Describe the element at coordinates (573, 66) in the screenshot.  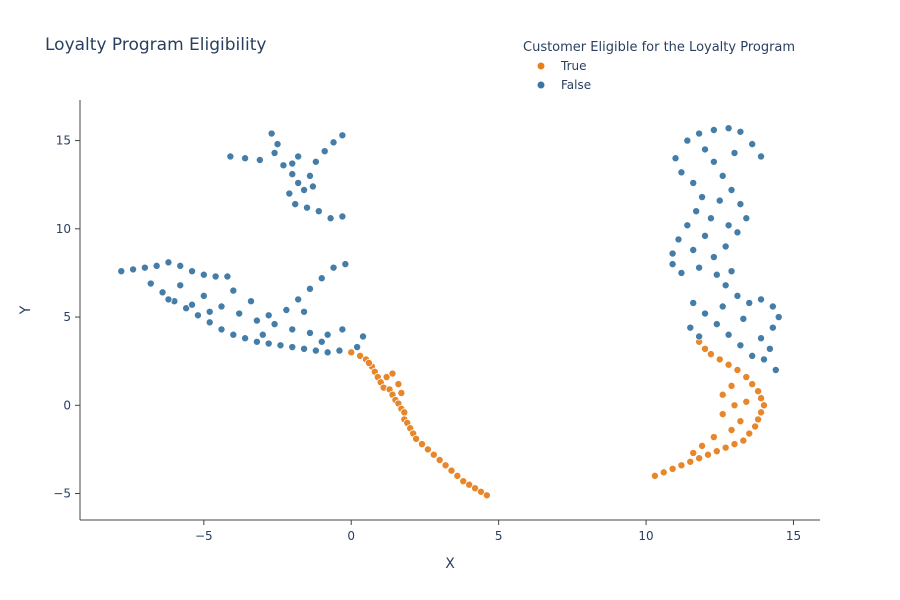
I see `legend-label-true: True` at that location.